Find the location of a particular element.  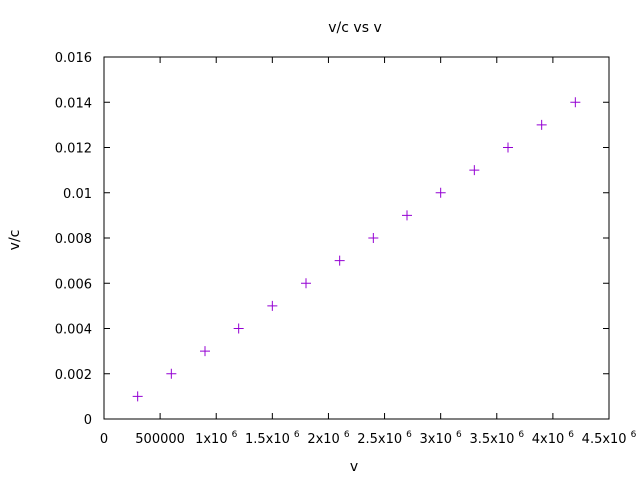

x-tick-mantissa: 500000 is located at coordinates (160, 439).